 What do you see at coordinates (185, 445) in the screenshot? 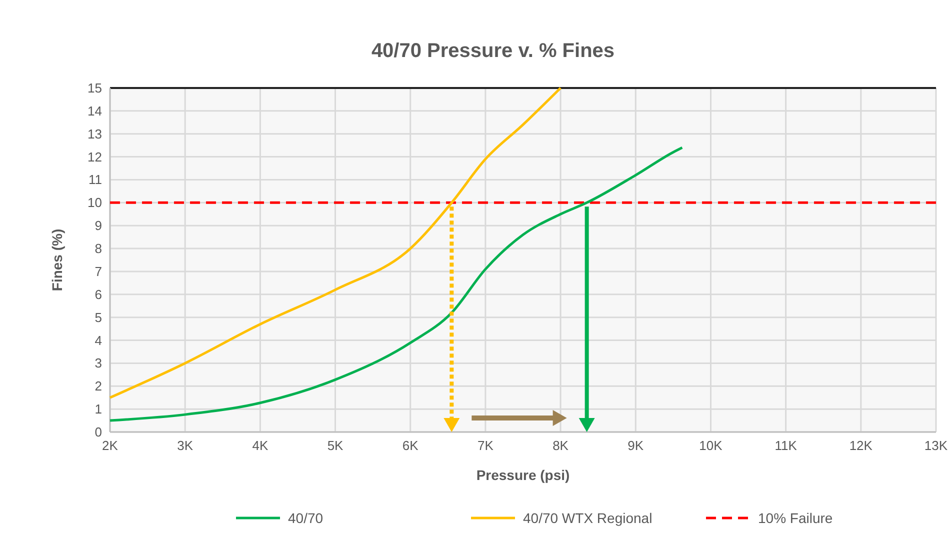
I see `x-tick-label: 3K` at bounding box center [185, 445].